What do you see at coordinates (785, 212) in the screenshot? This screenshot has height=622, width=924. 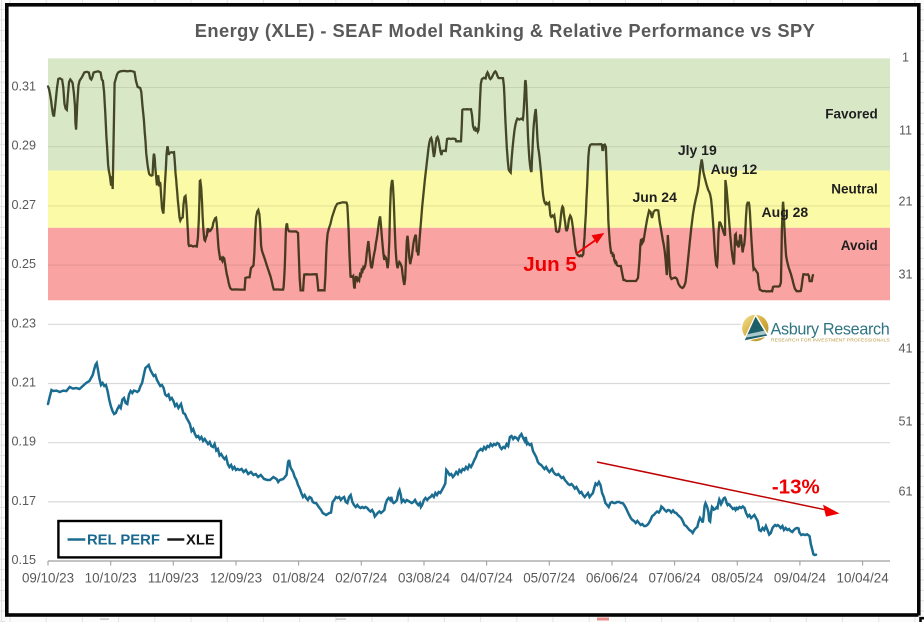 I see `svg-text: Aug 28` at bounding box center [785, 212].